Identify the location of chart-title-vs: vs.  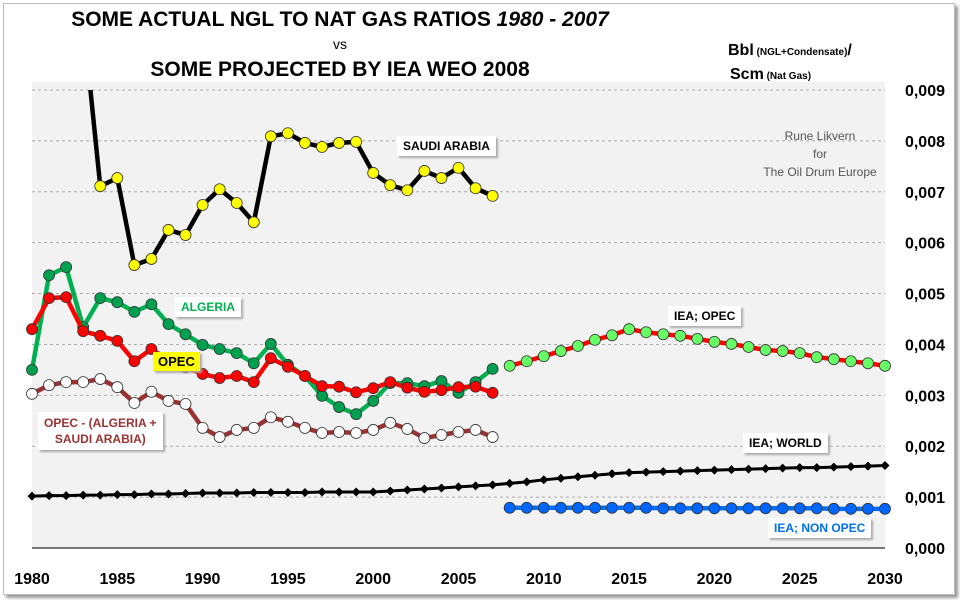
(340, 44).